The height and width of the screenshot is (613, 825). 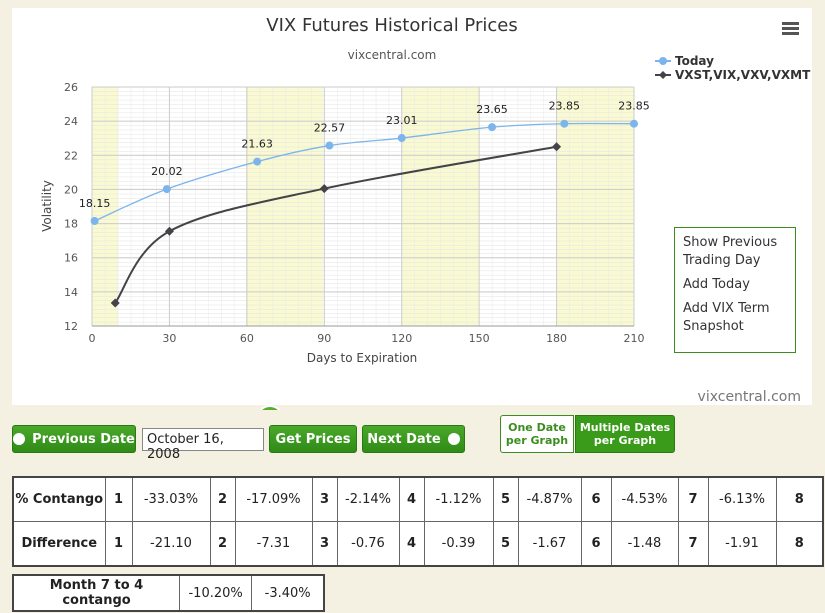 I want to click on next-date-button: Next Date, so click(x=413, y=439).